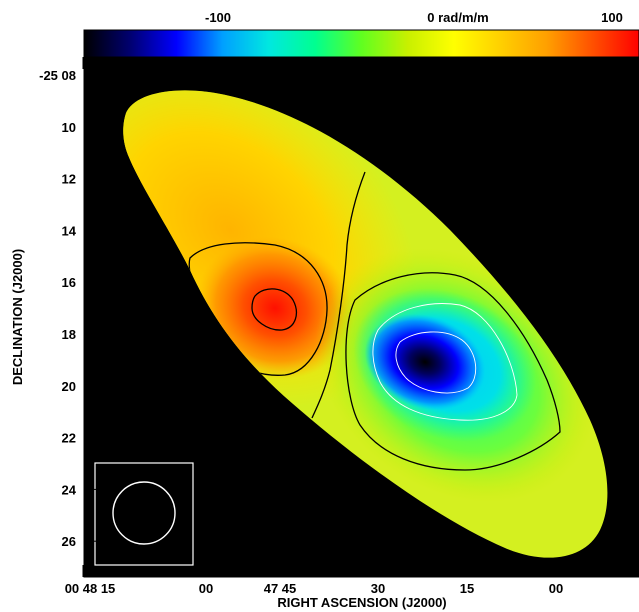 Image resolution: width=639 pixels, height=612 pixels. What do you see at coordinates (69, 438) in the screenshot?
I see `y-tick-label: 22` at bounding box center [69, 438].